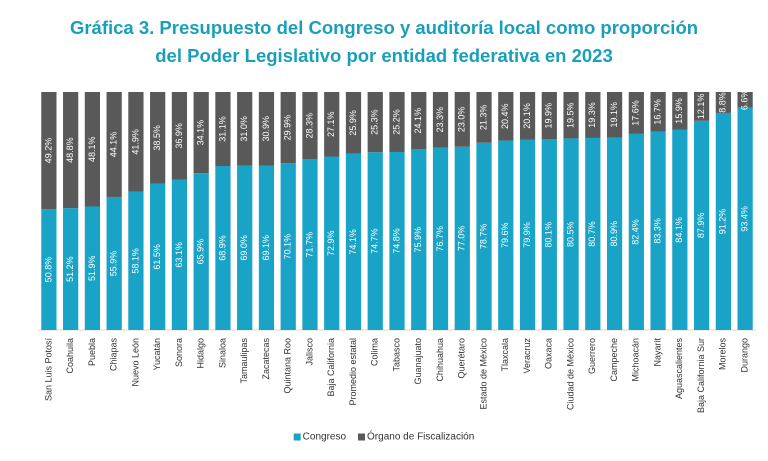  I want to click on value-label: 80.7%, so click(592, 234).